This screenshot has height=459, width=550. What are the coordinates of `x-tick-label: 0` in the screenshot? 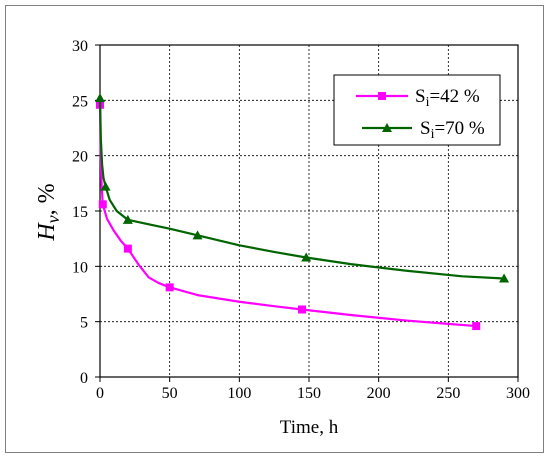 It's located at (100, 393).